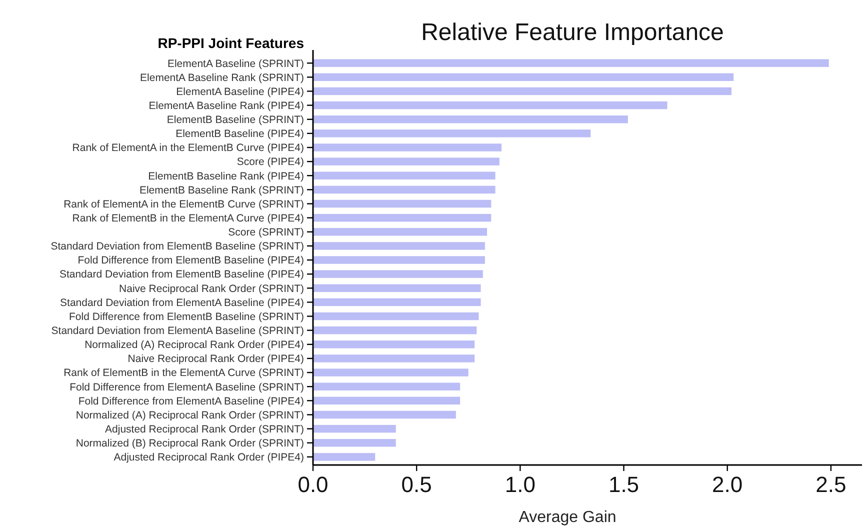  I want to click on x-tick-label: 1.5, so click(624, 484).